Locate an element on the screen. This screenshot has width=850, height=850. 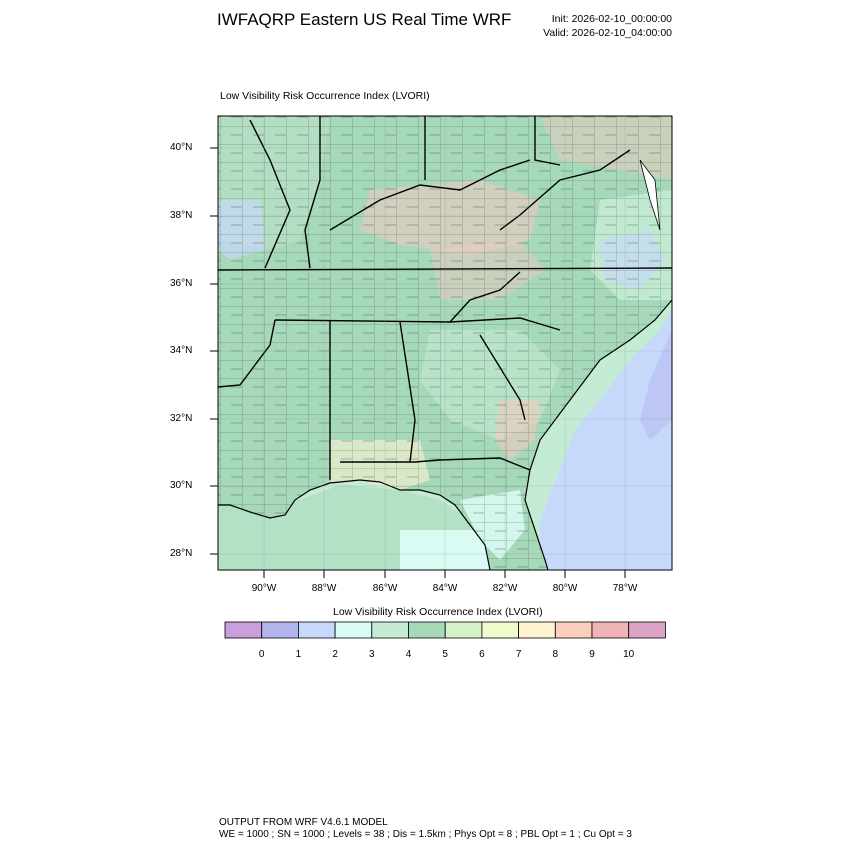
lon-label-84w: 84°W is located at coordinates (445, 588).